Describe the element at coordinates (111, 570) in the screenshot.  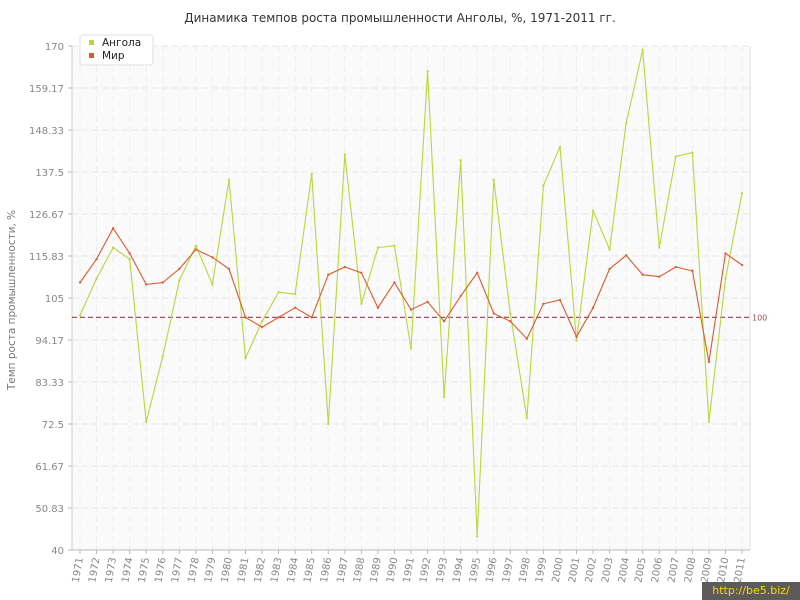
I see `x-tick-label: 1973` at that location.